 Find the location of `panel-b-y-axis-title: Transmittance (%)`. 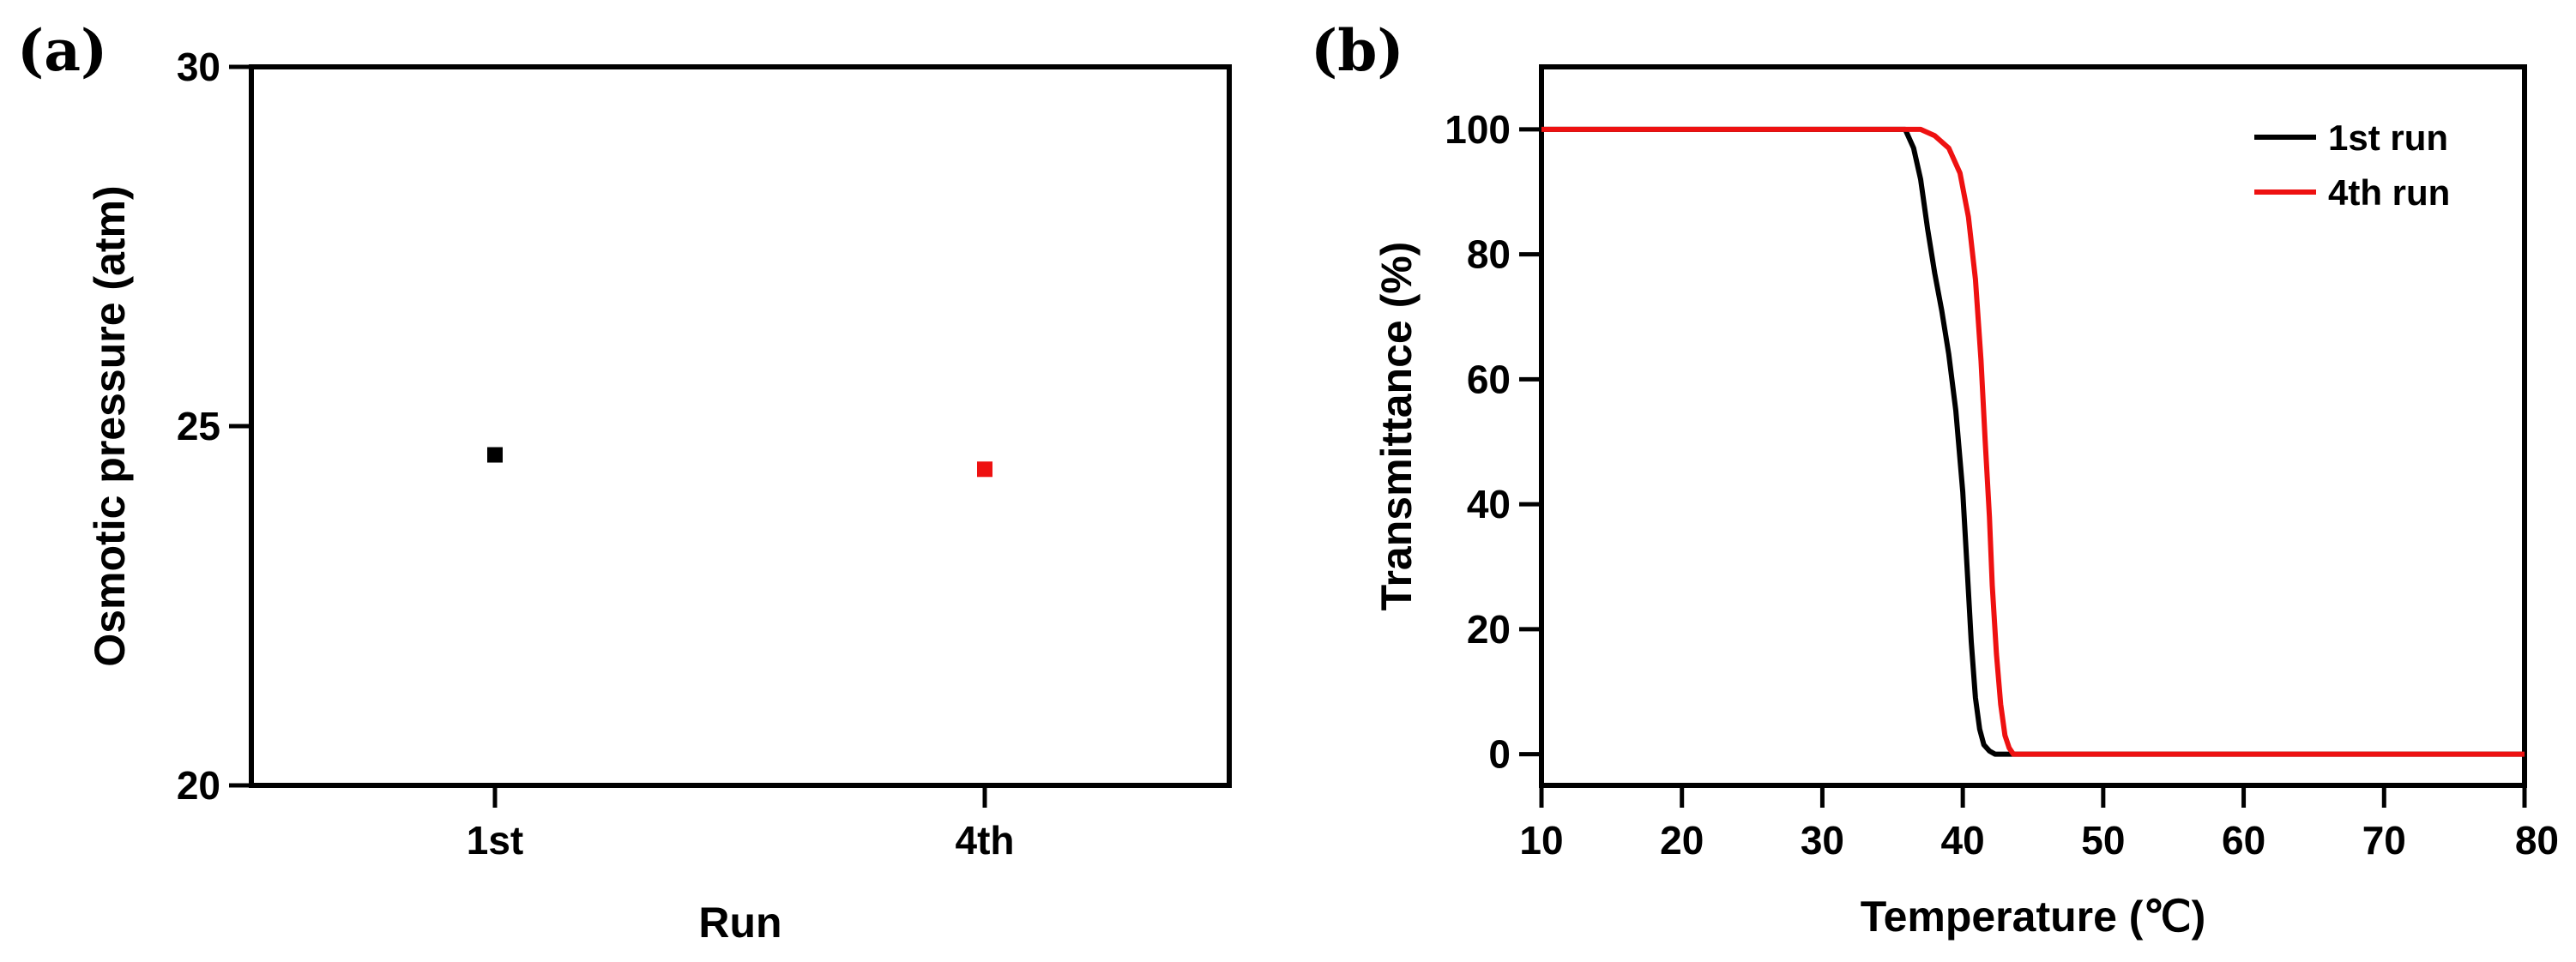

panel-b-y-axis-title: Transmittance (%) is located at coordinates (1396, 427).